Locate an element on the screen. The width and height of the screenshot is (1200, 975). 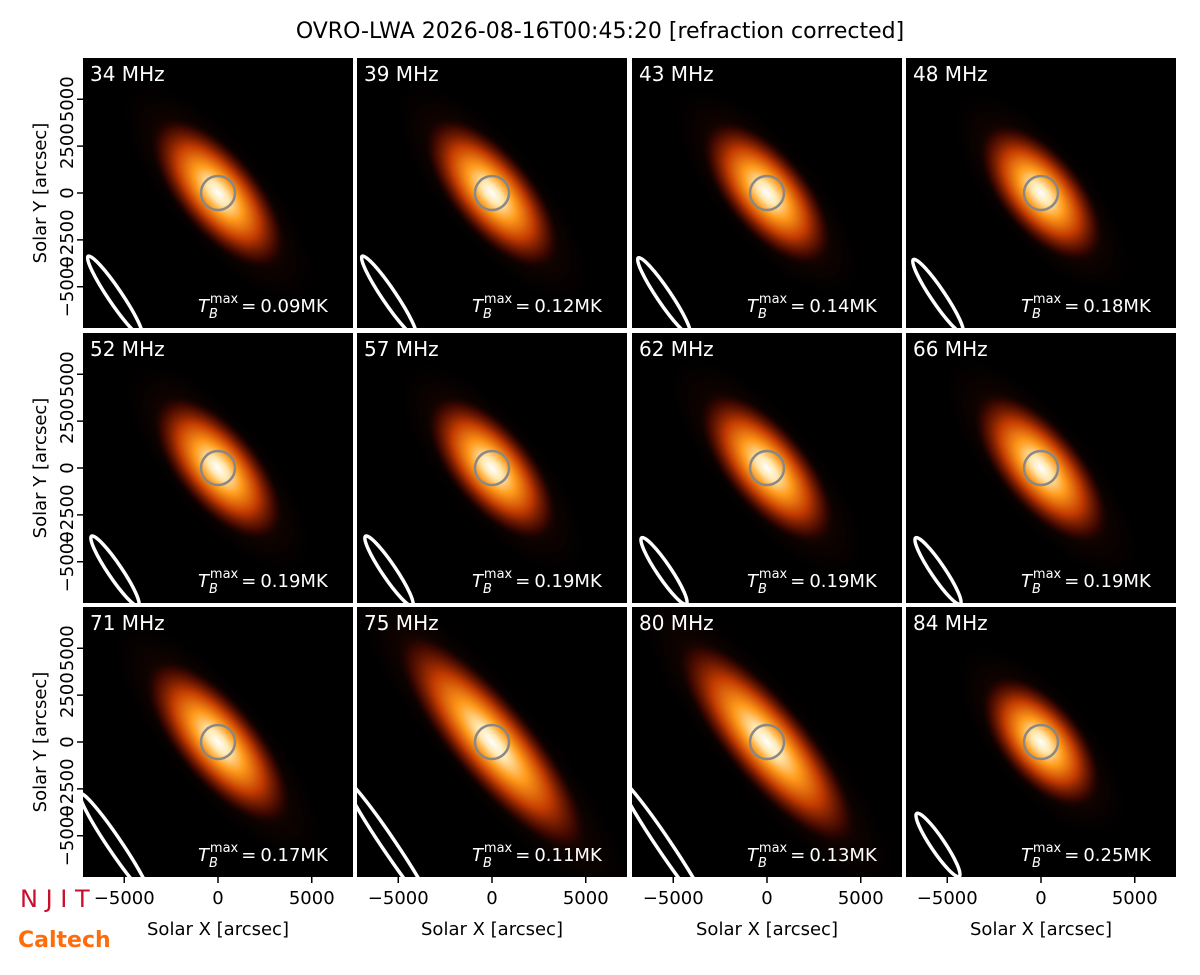
y-tick-label: −2500 is located at coordinates (67, 788).